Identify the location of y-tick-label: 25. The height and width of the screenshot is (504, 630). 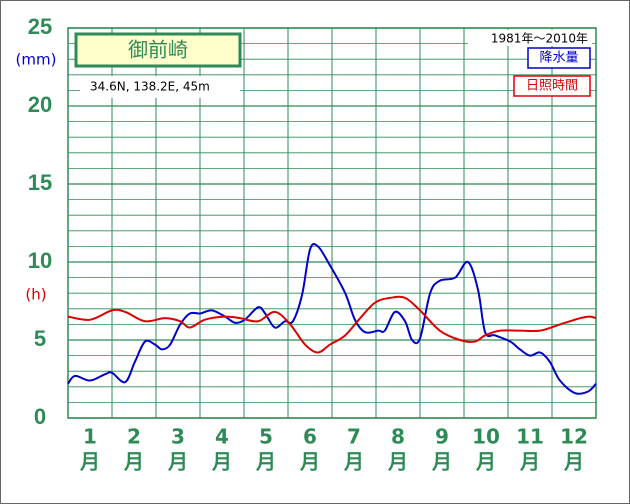
(40, 26).